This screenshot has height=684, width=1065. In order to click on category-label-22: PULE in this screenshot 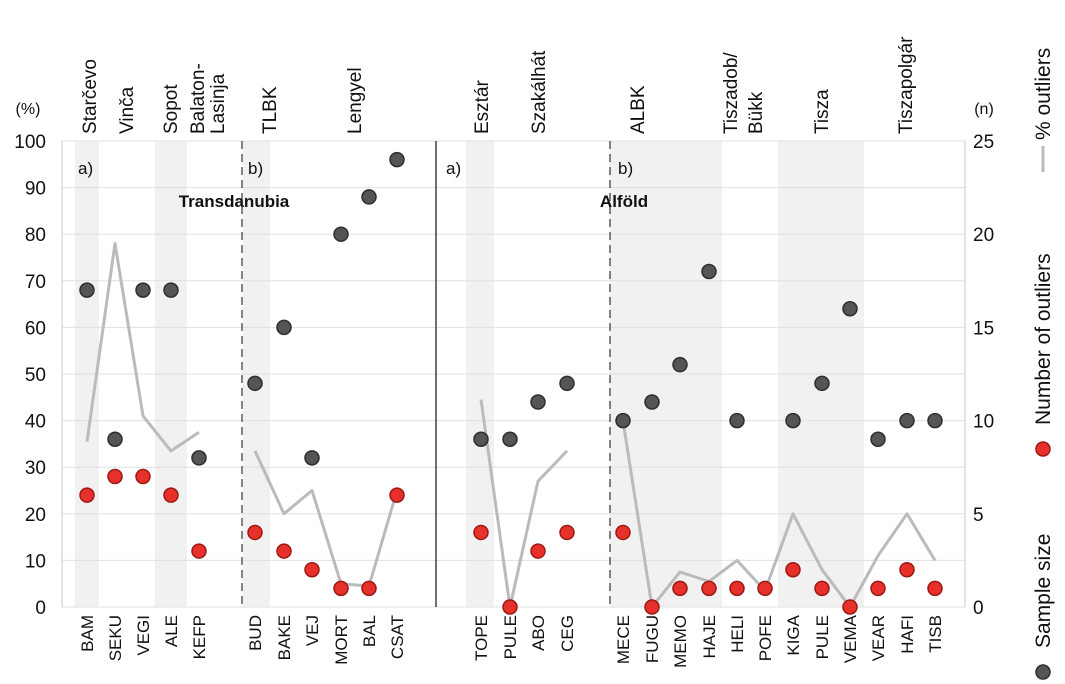, I will do `click(822, 637)`.